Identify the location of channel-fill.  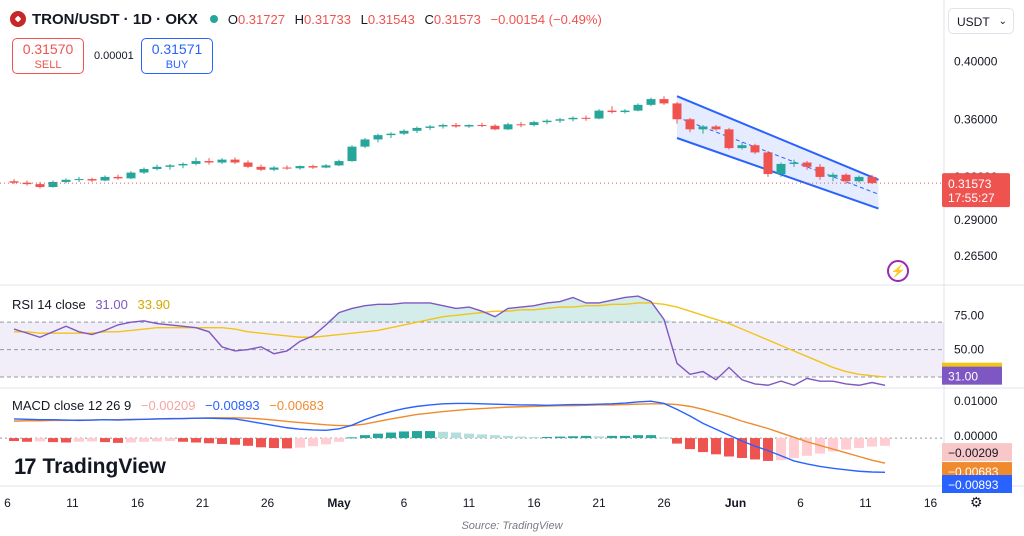
(778, 152).